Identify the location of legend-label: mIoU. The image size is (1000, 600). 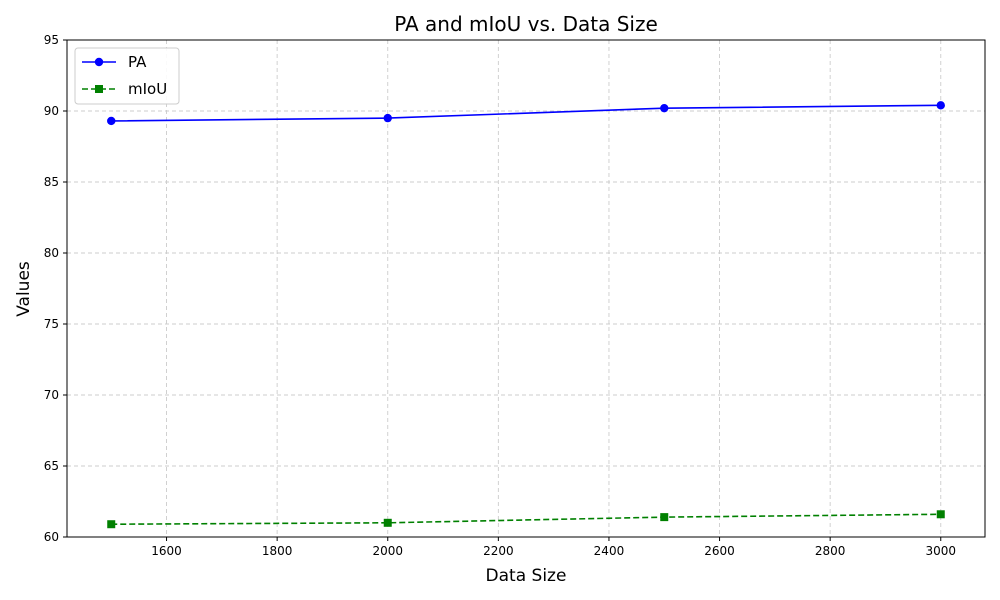
(147, 89).